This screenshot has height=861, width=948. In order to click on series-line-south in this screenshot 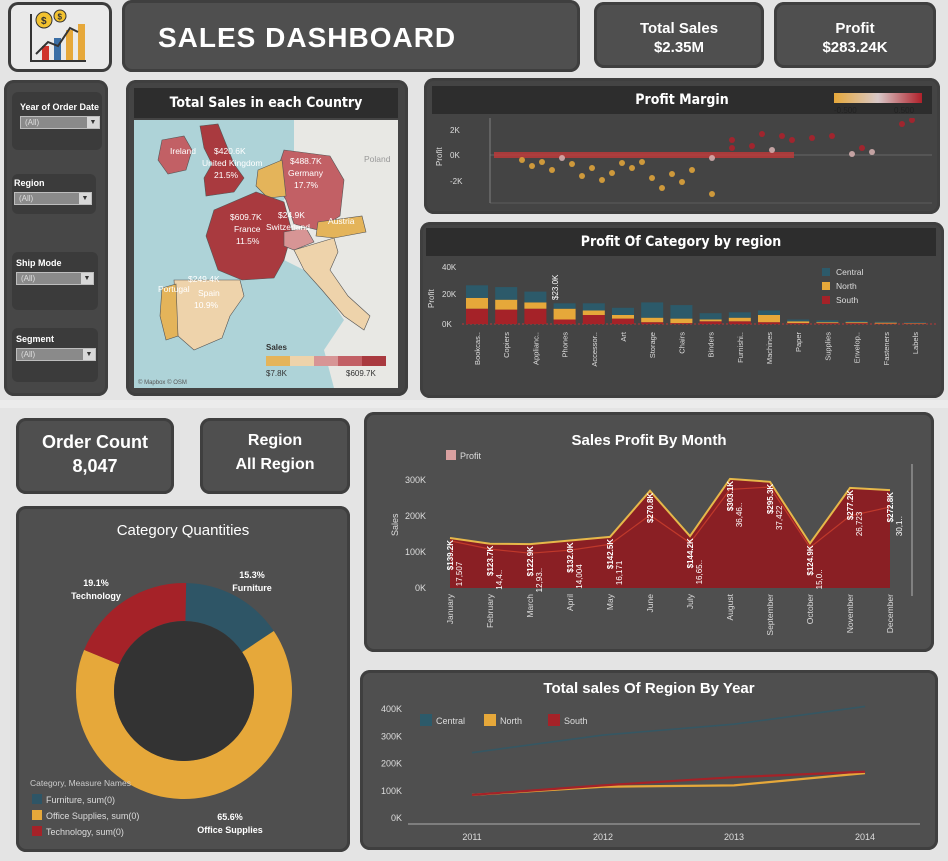, I will do `click(668, 783)`.